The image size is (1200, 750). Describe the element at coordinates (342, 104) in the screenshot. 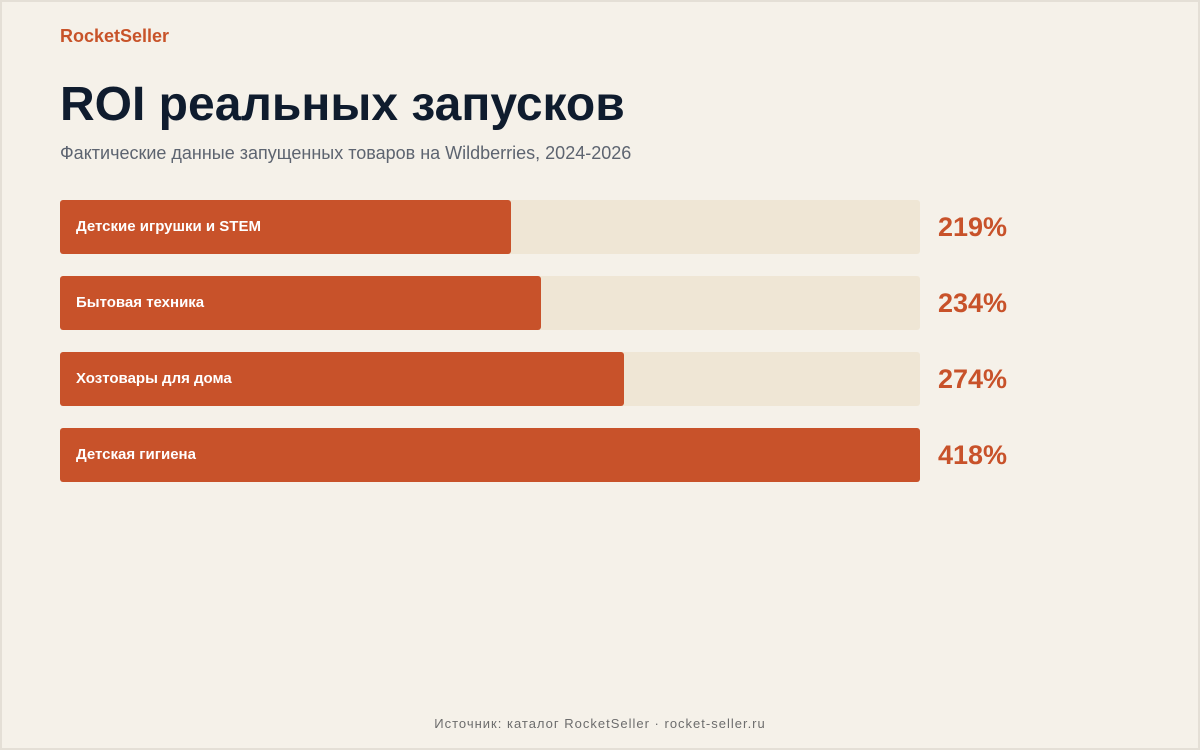

I see `page-title: ROI реальных запусков` at that location.